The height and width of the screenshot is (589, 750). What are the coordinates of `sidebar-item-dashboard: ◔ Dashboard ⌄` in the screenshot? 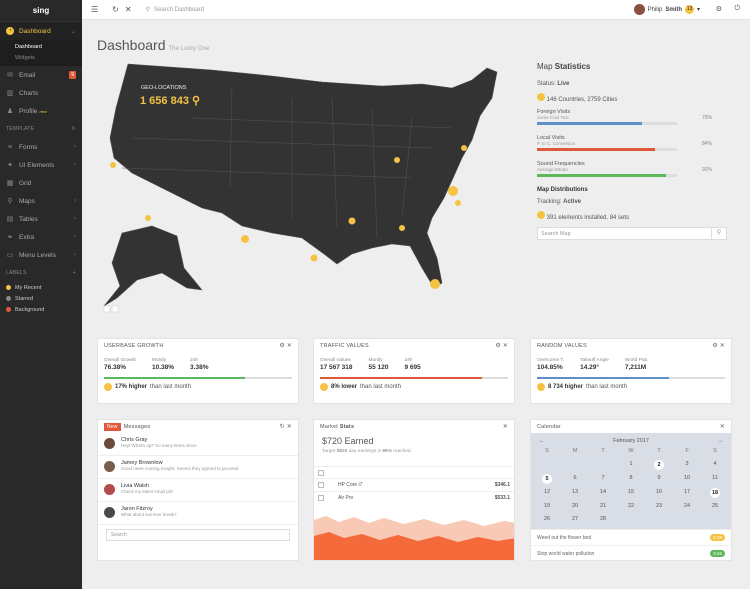 It's located at (41, 31).